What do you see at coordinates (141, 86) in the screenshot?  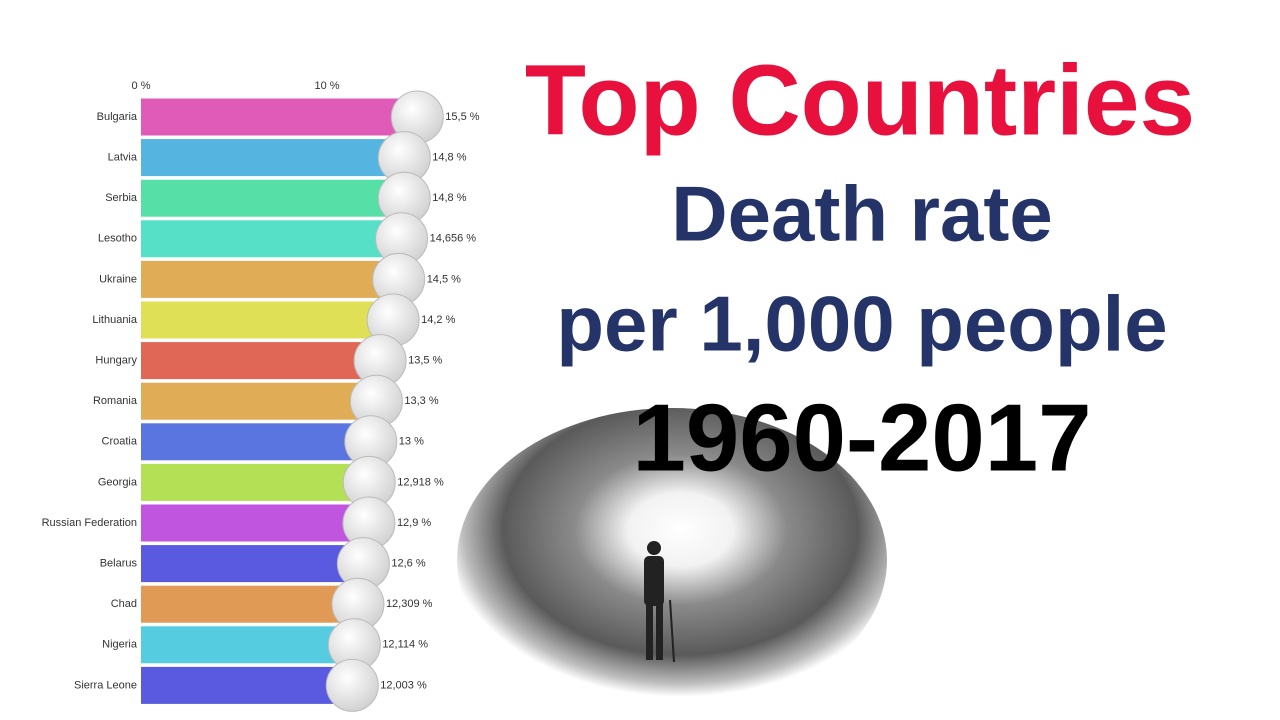 I see `x-tick-label: 0 %` at bounding box center [141, 86].